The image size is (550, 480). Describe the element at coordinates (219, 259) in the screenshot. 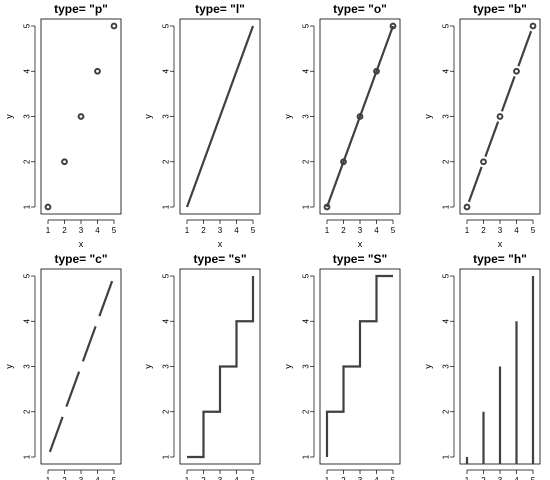

I see `panel-title: type= "s"` at that location.